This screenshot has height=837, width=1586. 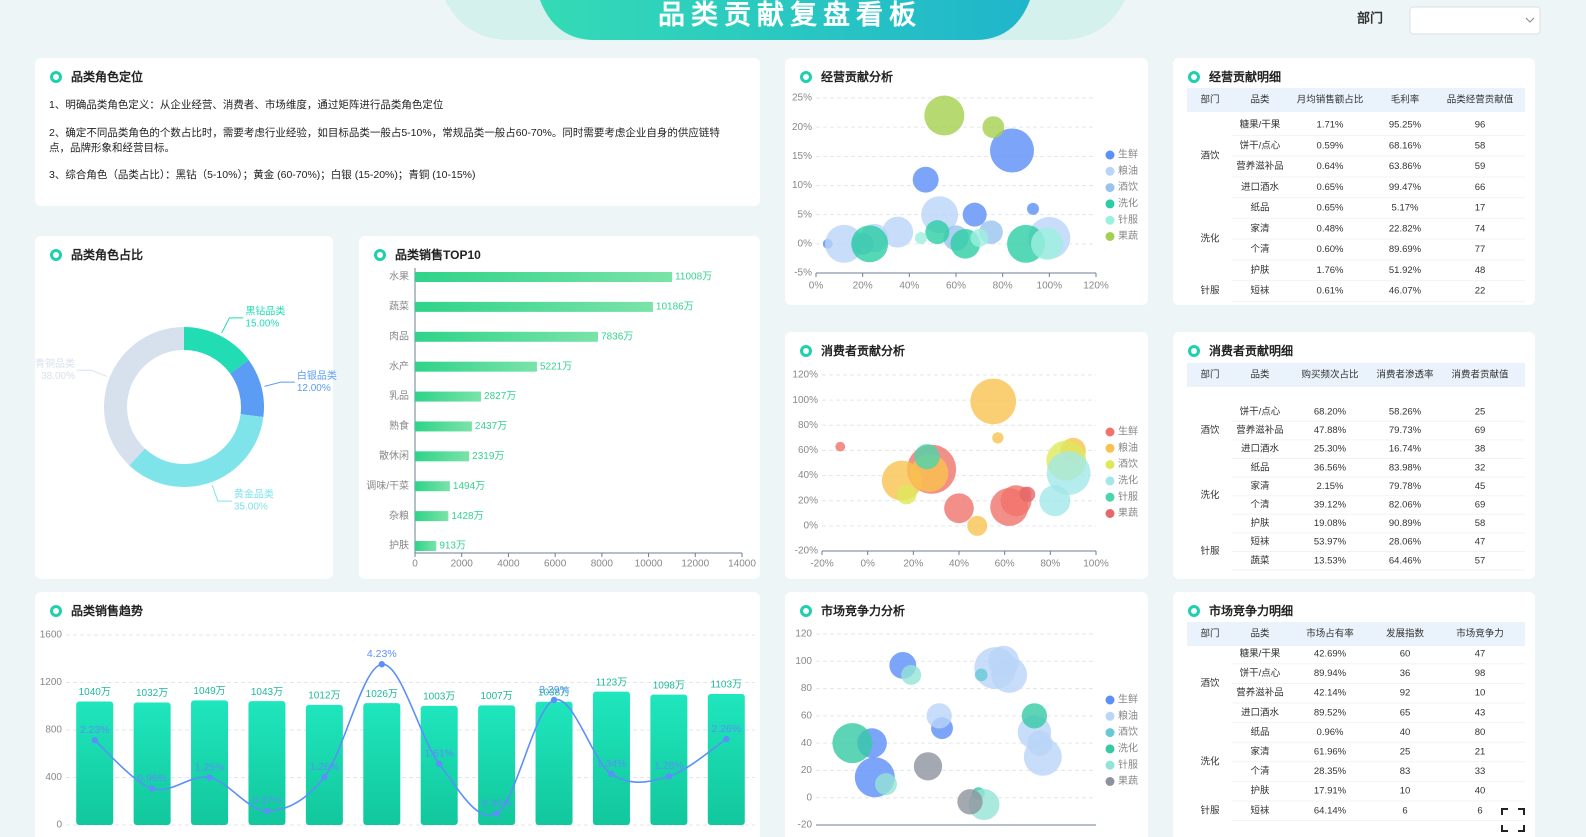 I want to click on panel-title: 品类角色占比, so click(x=107, y=254).